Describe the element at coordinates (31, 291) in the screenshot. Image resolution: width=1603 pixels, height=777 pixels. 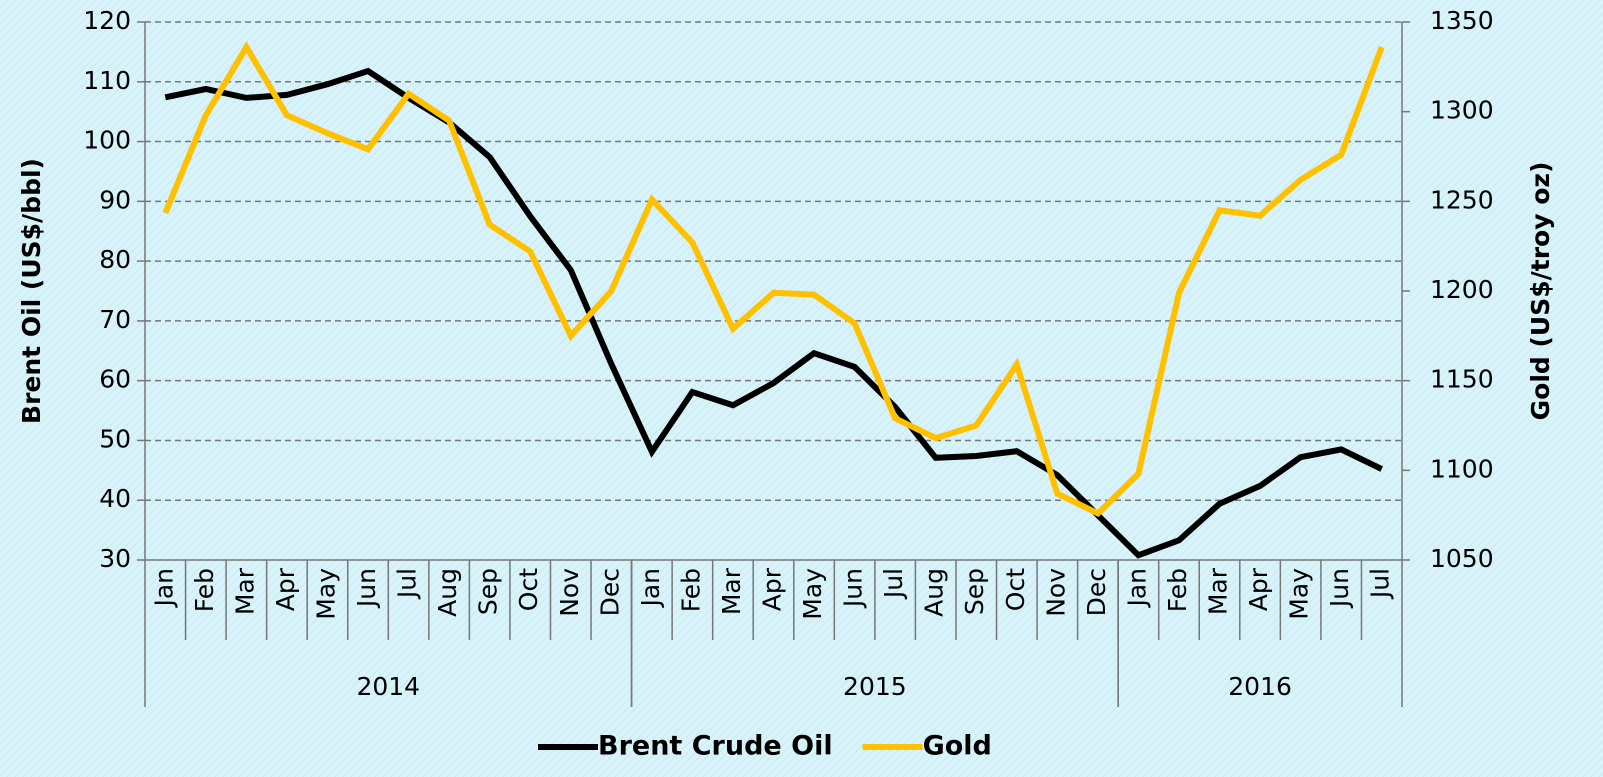
I see `y-axis-title: Brent Oil (US$/bbl)` at that location.